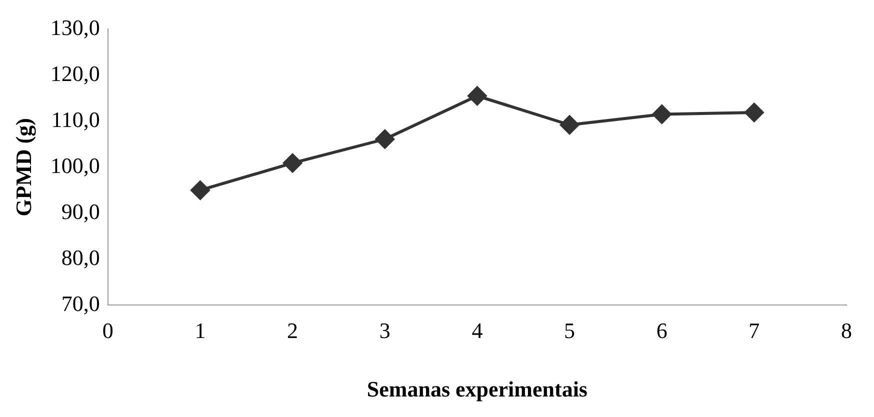 Image resolution: width=874 pixels, height=417 pixels. Describe the element at coordinates (80, 211) in the screenshot. I see `y-tick-label: 90,0` at that location.